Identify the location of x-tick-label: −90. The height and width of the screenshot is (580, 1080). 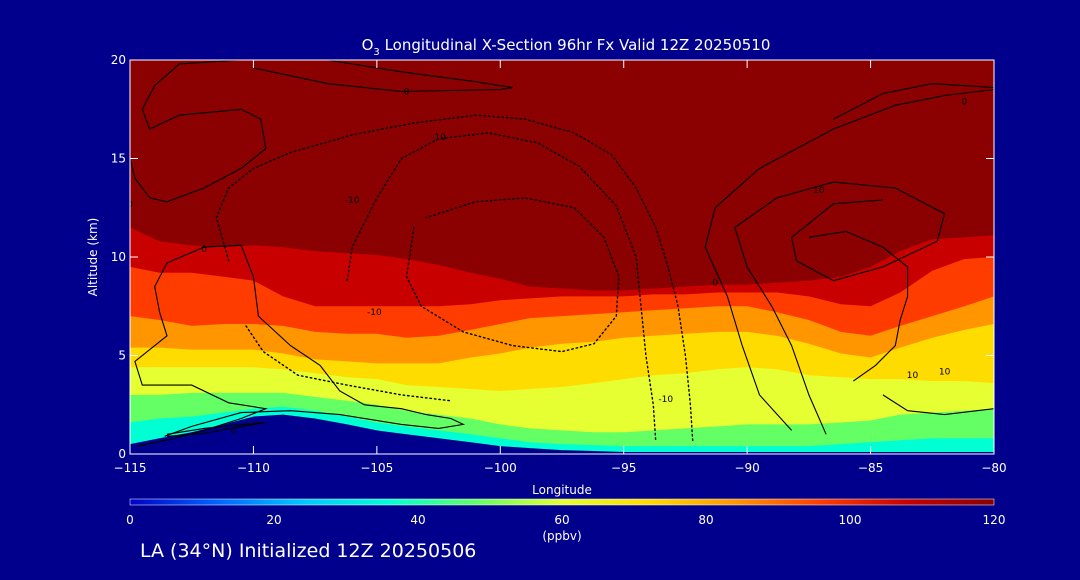
(746, 468).